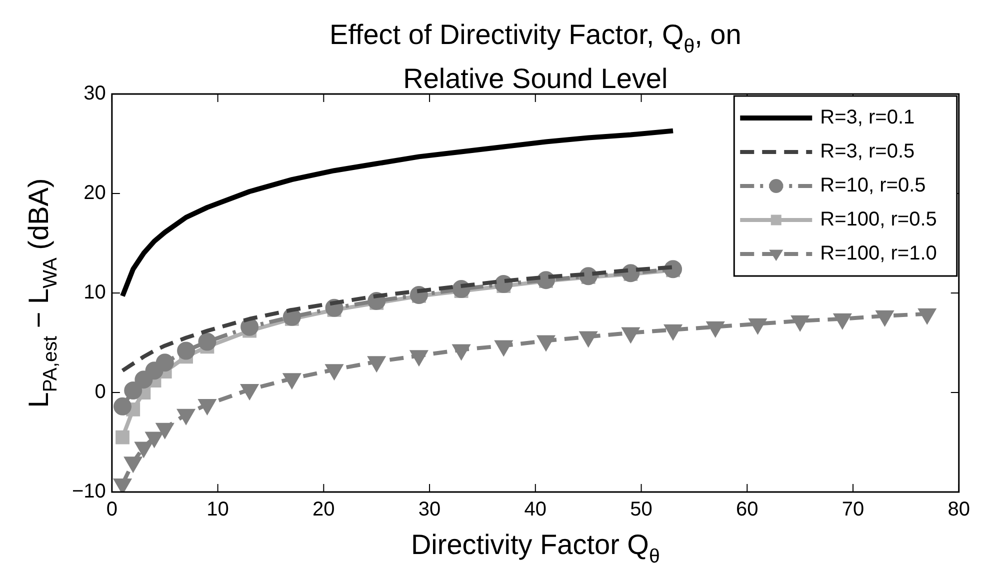  I want to click on x-tick-label: 70, so click(853, 509).